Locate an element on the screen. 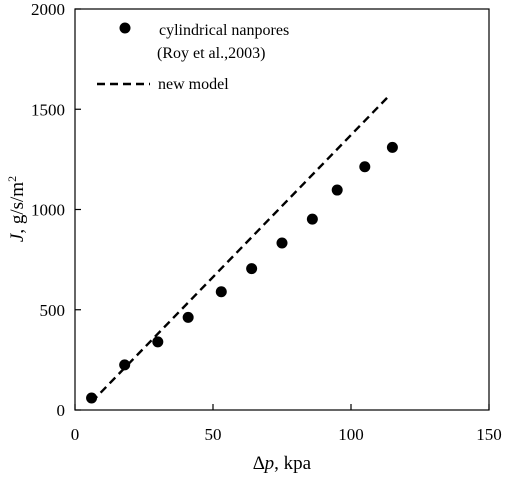 This screenshot has width=505, height=479. legend-label-line: new model is located at coordinates (193, 84).